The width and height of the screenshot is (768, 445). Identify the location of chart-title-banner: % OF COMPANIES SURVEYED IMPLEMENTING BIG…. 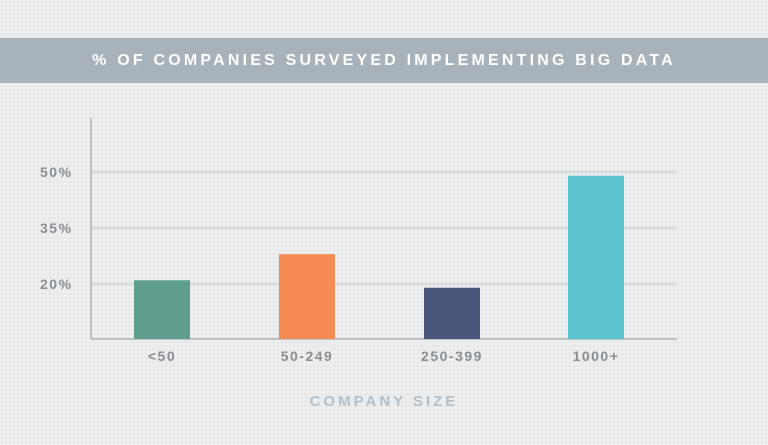
(384, 60).